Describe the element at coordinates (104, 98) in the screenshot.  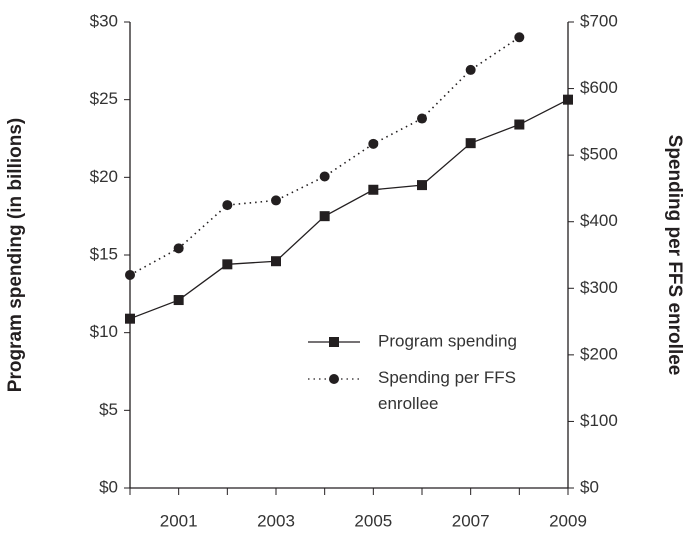
I see `y-tick-label: $25` at that location.